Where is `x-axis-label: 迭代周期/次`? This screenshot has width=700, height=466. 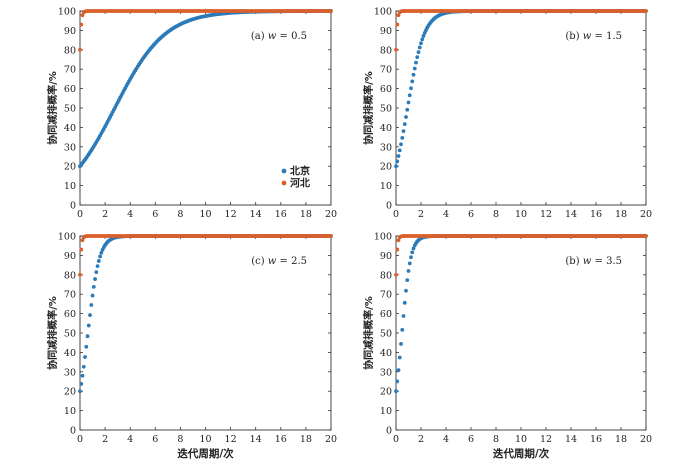 x-axis-label: 迭代周期/次 is located at coordinates (205, 453).